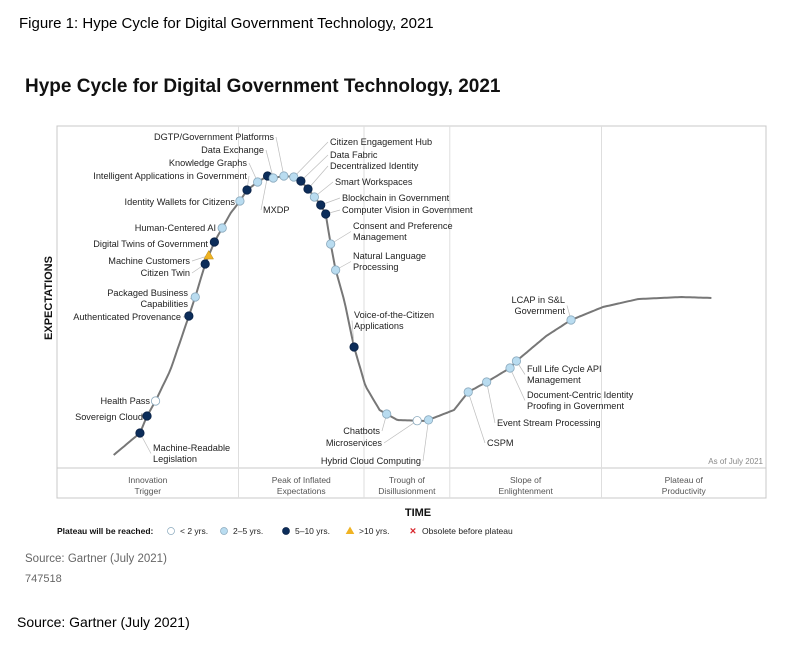 This screenshot has height=662, width=800. Describe the element at coordinates (361, 431) in the screenshot. I see `tech-label: Chatbots` at that location.